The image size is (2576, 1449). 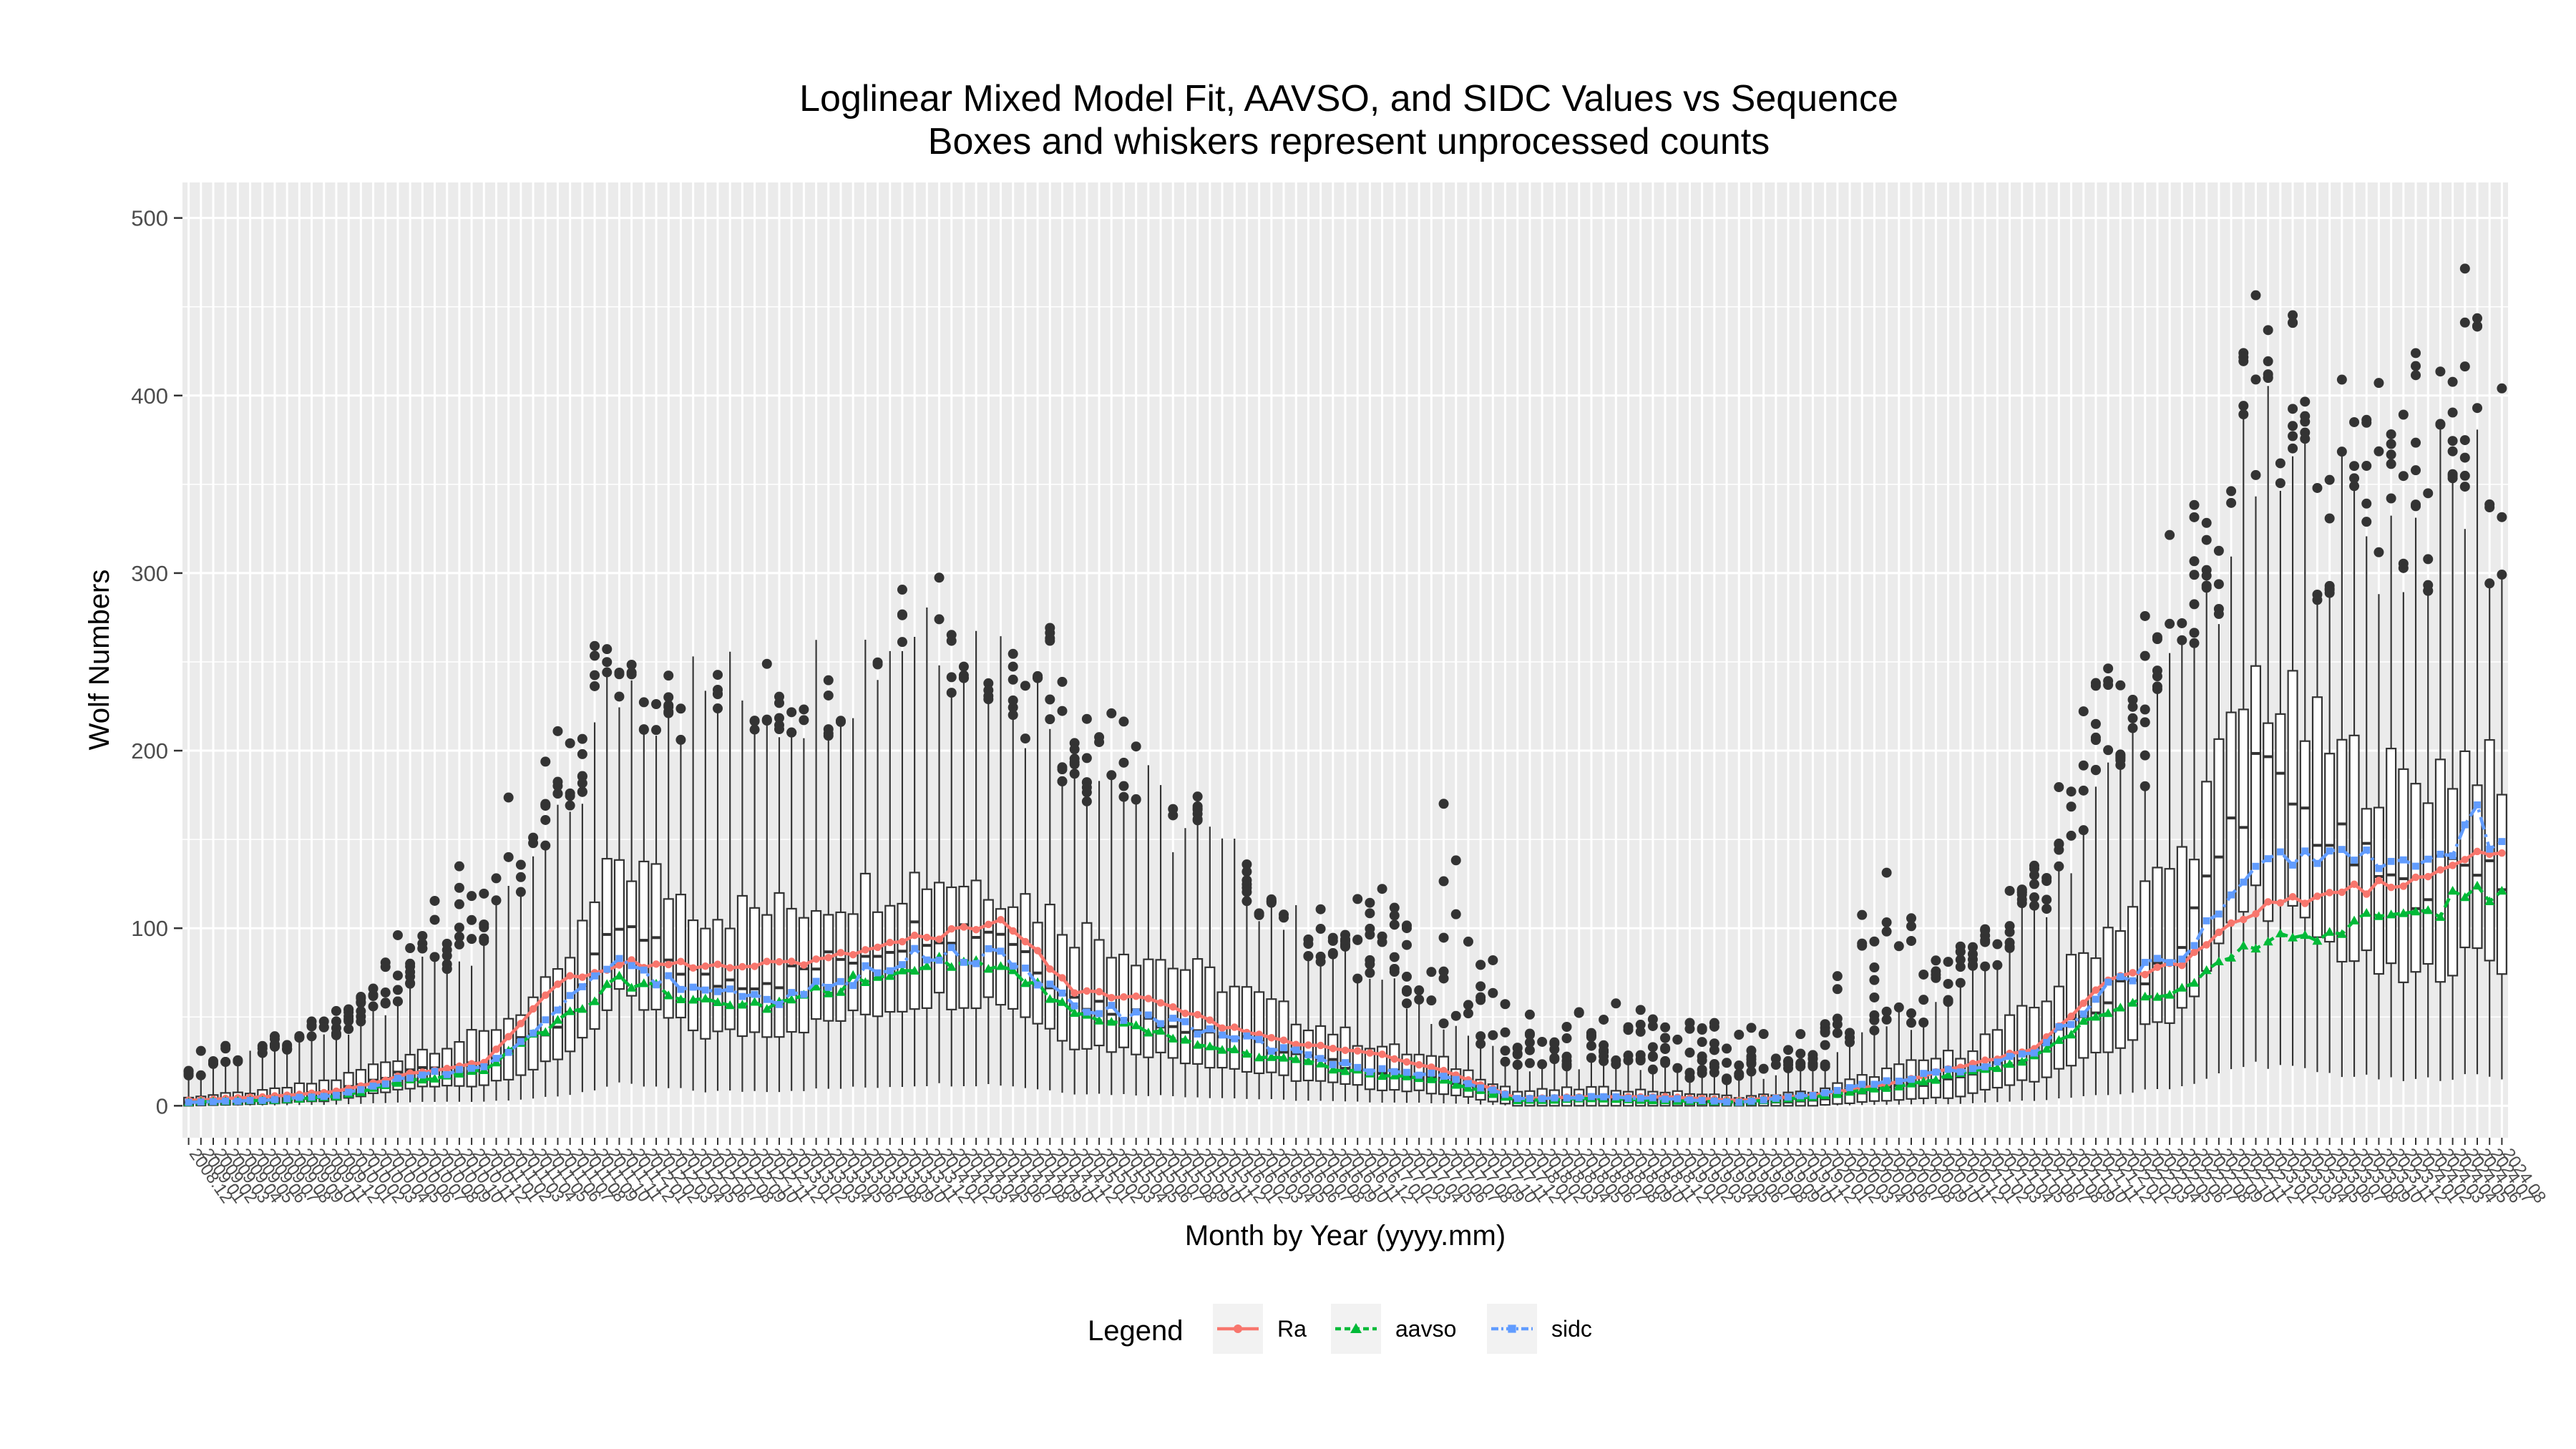 What do you see at coordinates (149, 396) in the screenshot?
I see `y-tick-label: 400` at bounding box center [149, 396].